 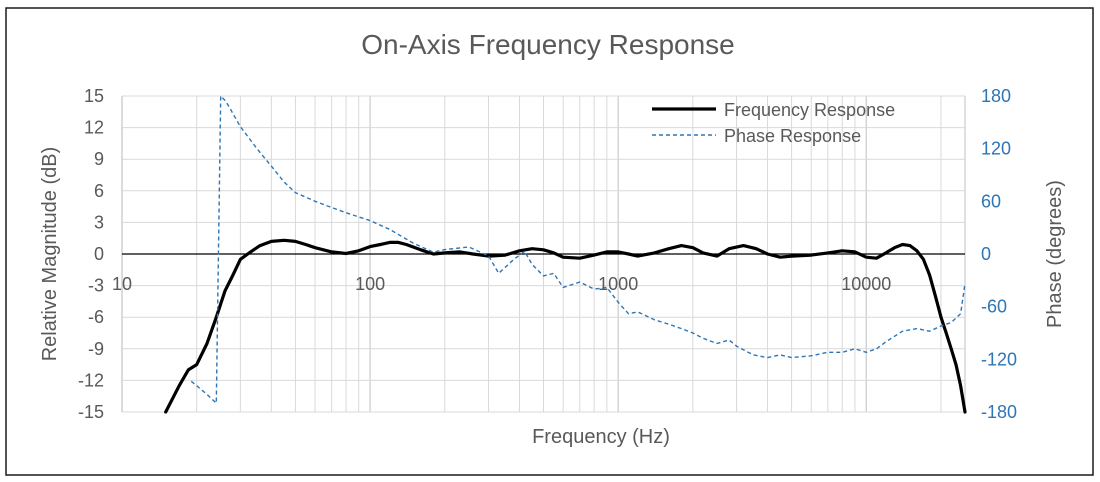 I want to click on legend: Frequency Response Phase Response, so click(x=773, y=123).